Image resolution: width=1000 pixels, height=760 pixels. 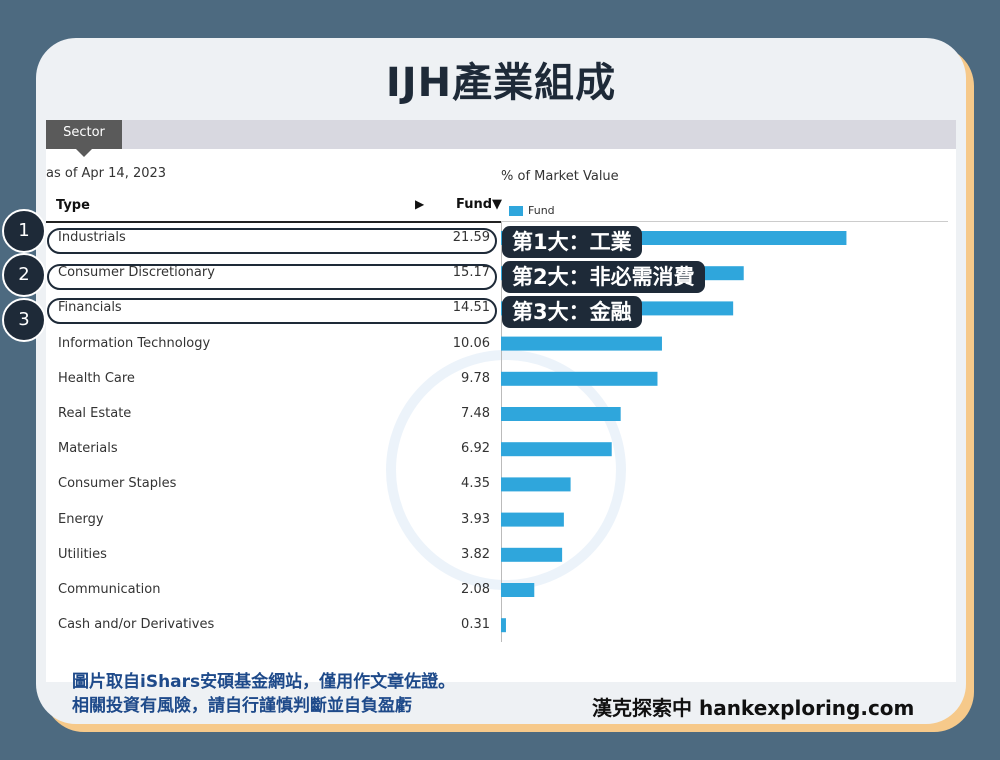 I want to click on bar-communication, so click(x=518, y=590).